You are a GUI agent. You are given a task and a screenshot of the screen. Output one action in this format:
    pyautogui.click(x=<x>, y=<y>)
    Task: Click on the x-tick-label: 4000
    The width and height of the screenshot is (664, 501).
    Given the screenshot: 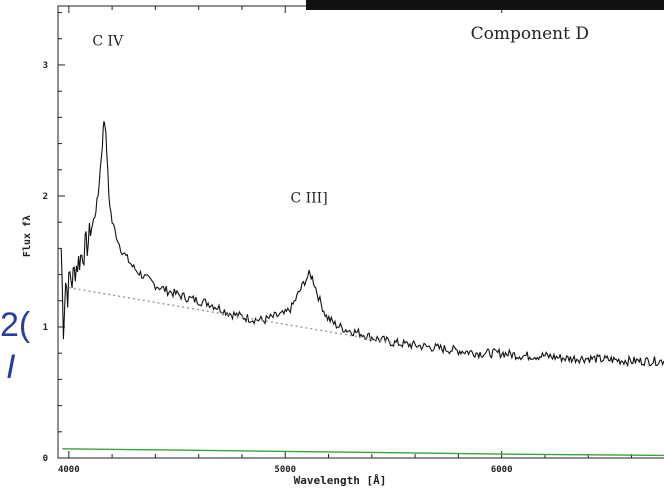 What is the action you would take?
    pyautogui.click(x=69, y=470)
    